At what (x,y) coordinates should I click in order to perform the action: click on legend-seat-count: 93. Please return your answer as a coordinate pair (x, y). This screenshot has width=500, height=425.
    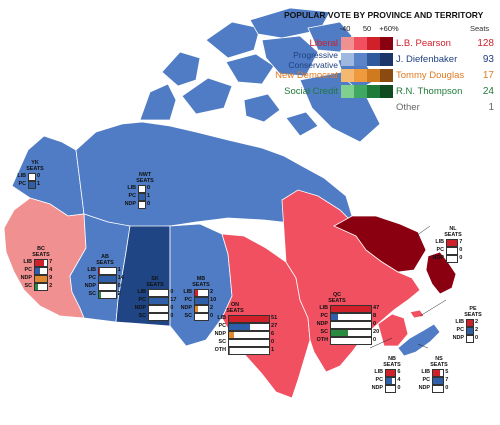
    Looking at the image, I should click on (488, 59).